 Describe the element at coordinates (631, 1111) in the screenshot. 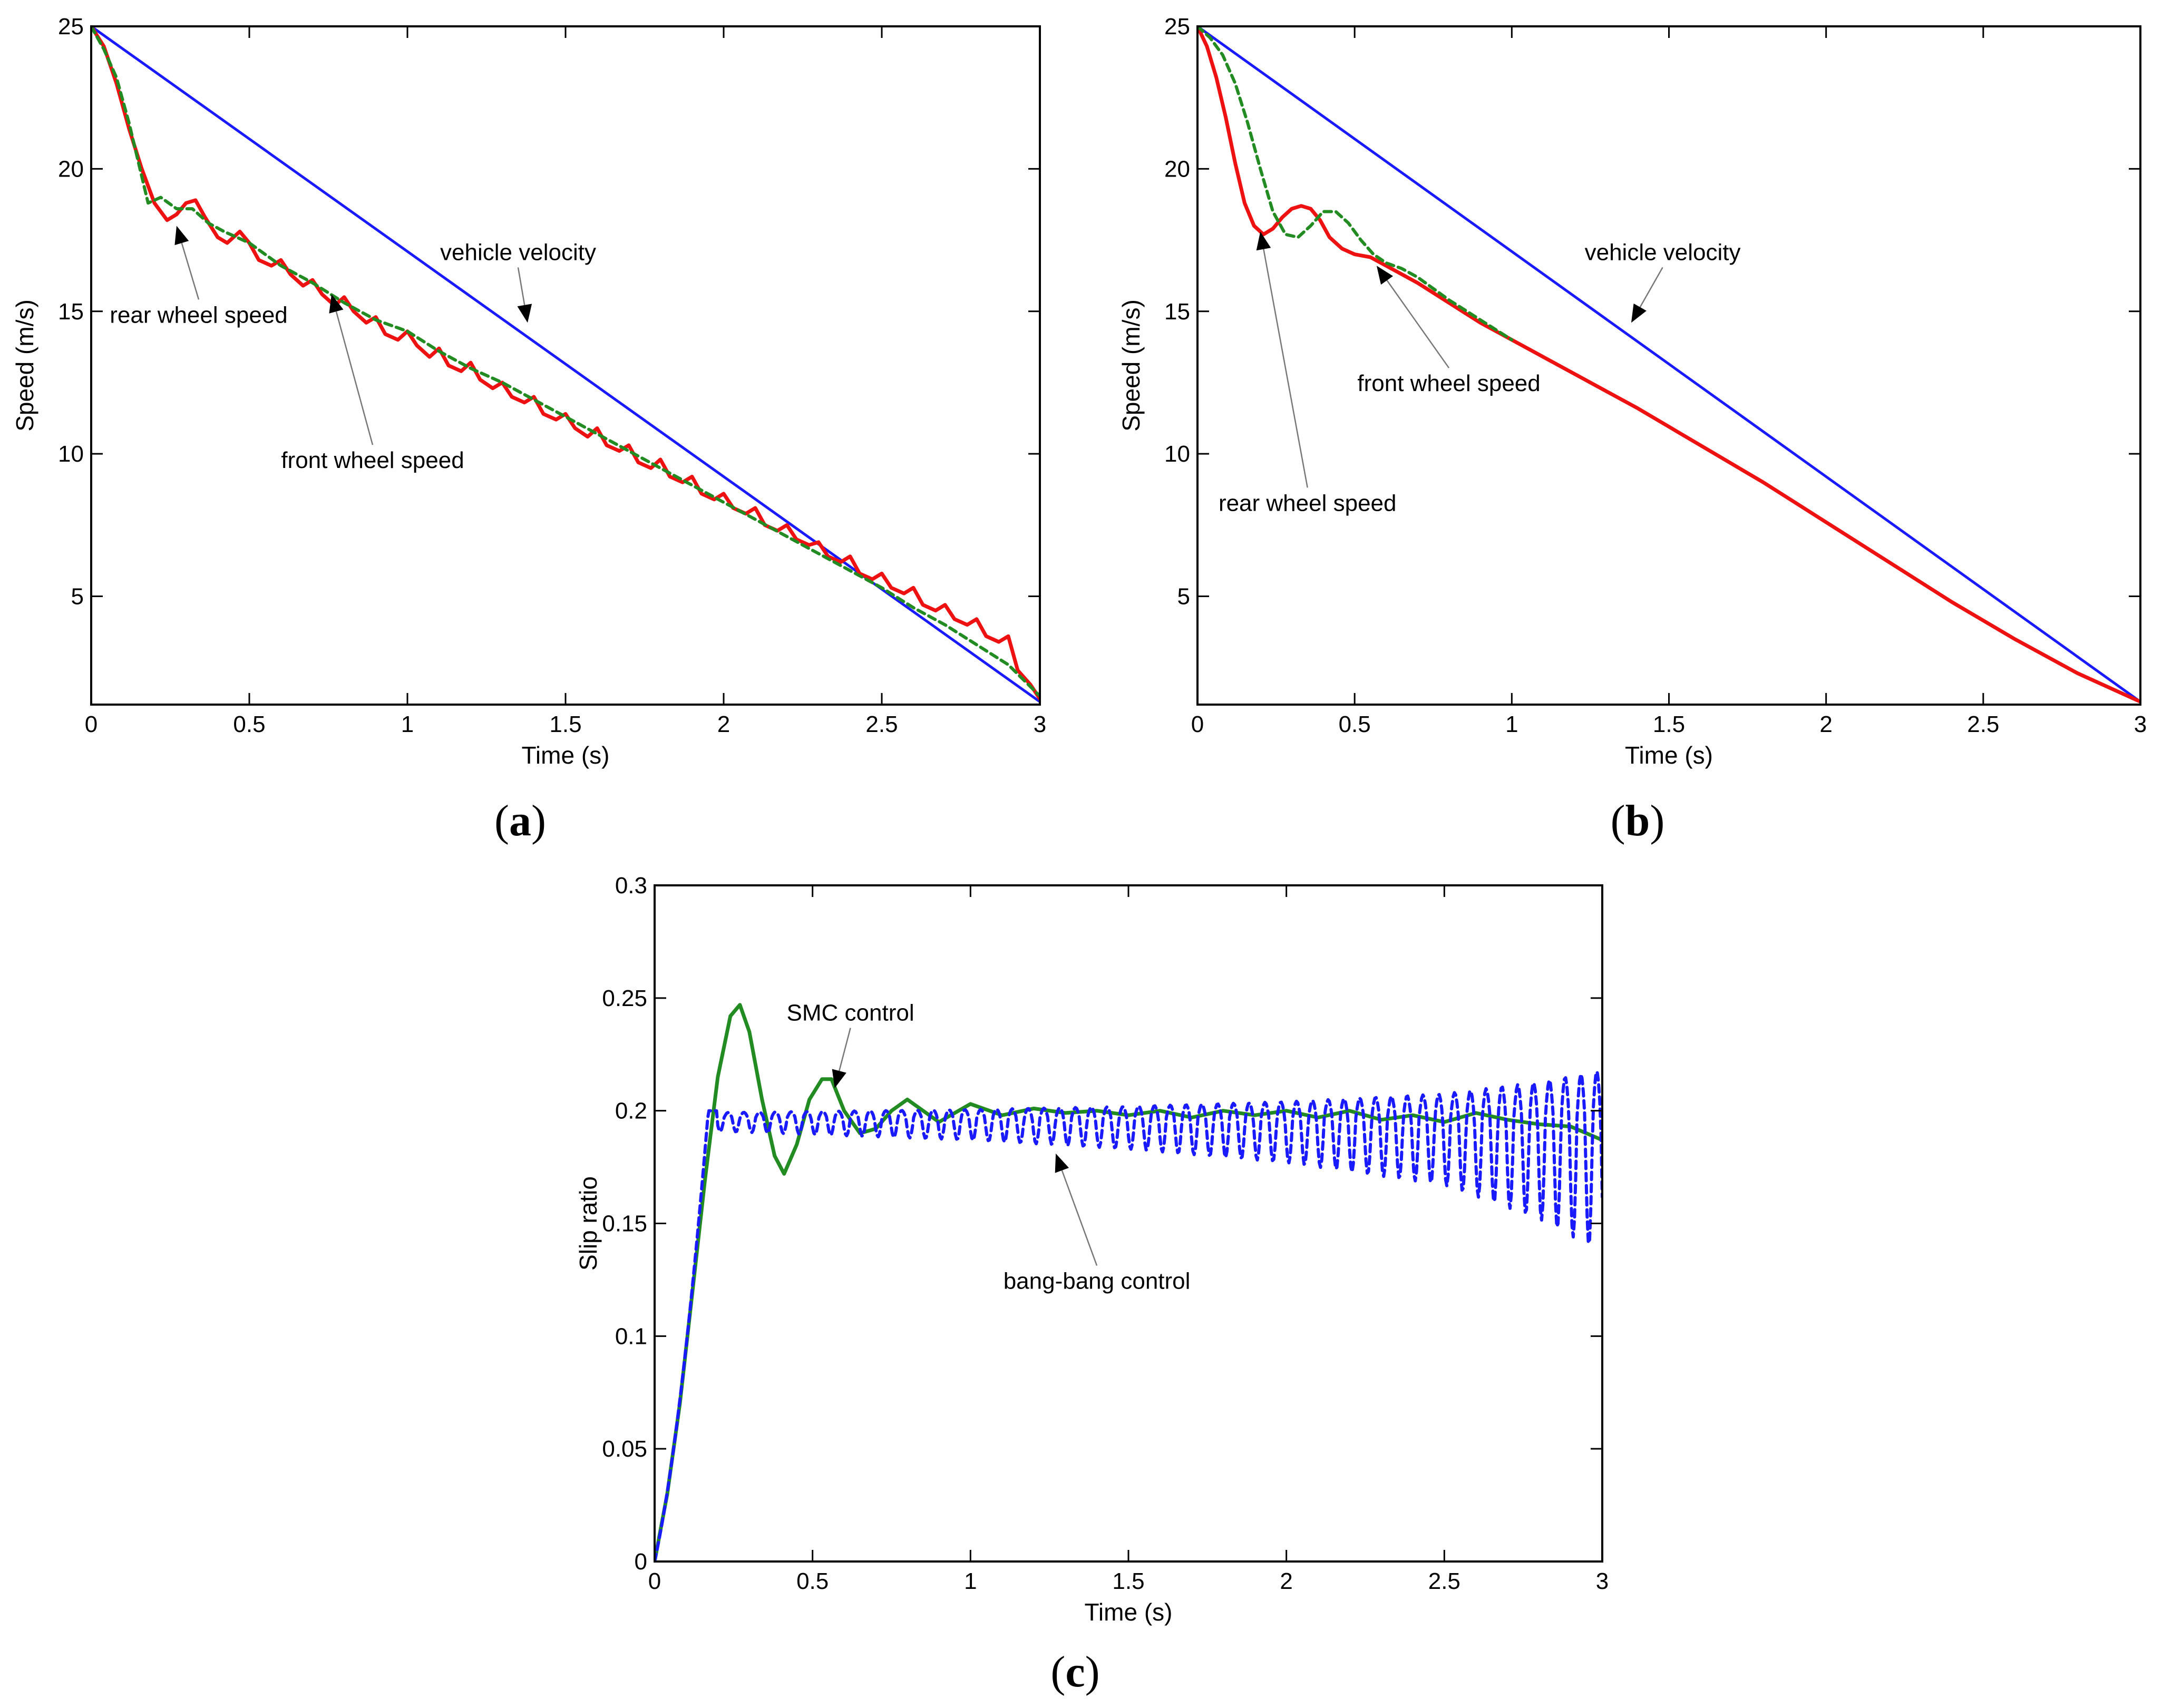

I see `y-tick-label: 0.2` at that location.